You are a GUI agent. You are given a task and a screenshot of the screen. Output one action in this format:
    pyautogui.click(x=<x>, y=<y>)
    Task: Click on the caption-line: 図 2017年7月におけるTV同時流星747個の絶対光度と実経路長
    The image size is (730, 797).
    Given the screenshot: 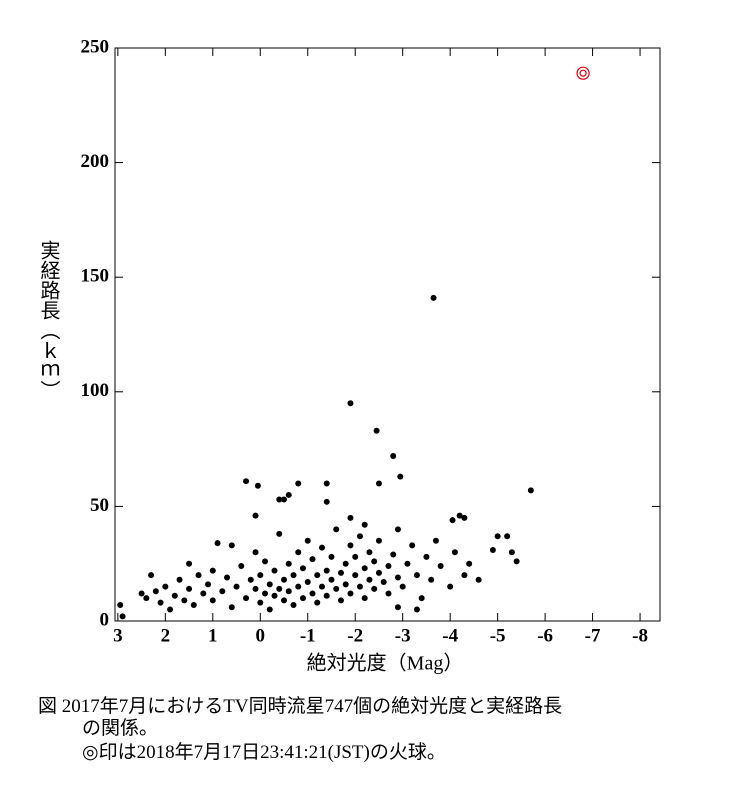 What is the action you would take?
    pyautogui.click(x=300, y=706)
    